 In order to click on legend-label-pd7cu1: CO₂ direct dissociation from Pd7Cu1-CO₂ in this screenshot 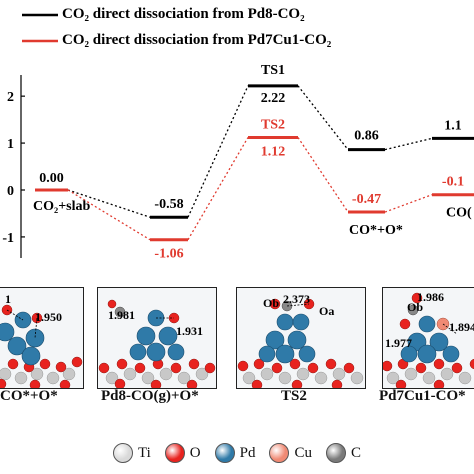, I will do `click(197, 40)`.